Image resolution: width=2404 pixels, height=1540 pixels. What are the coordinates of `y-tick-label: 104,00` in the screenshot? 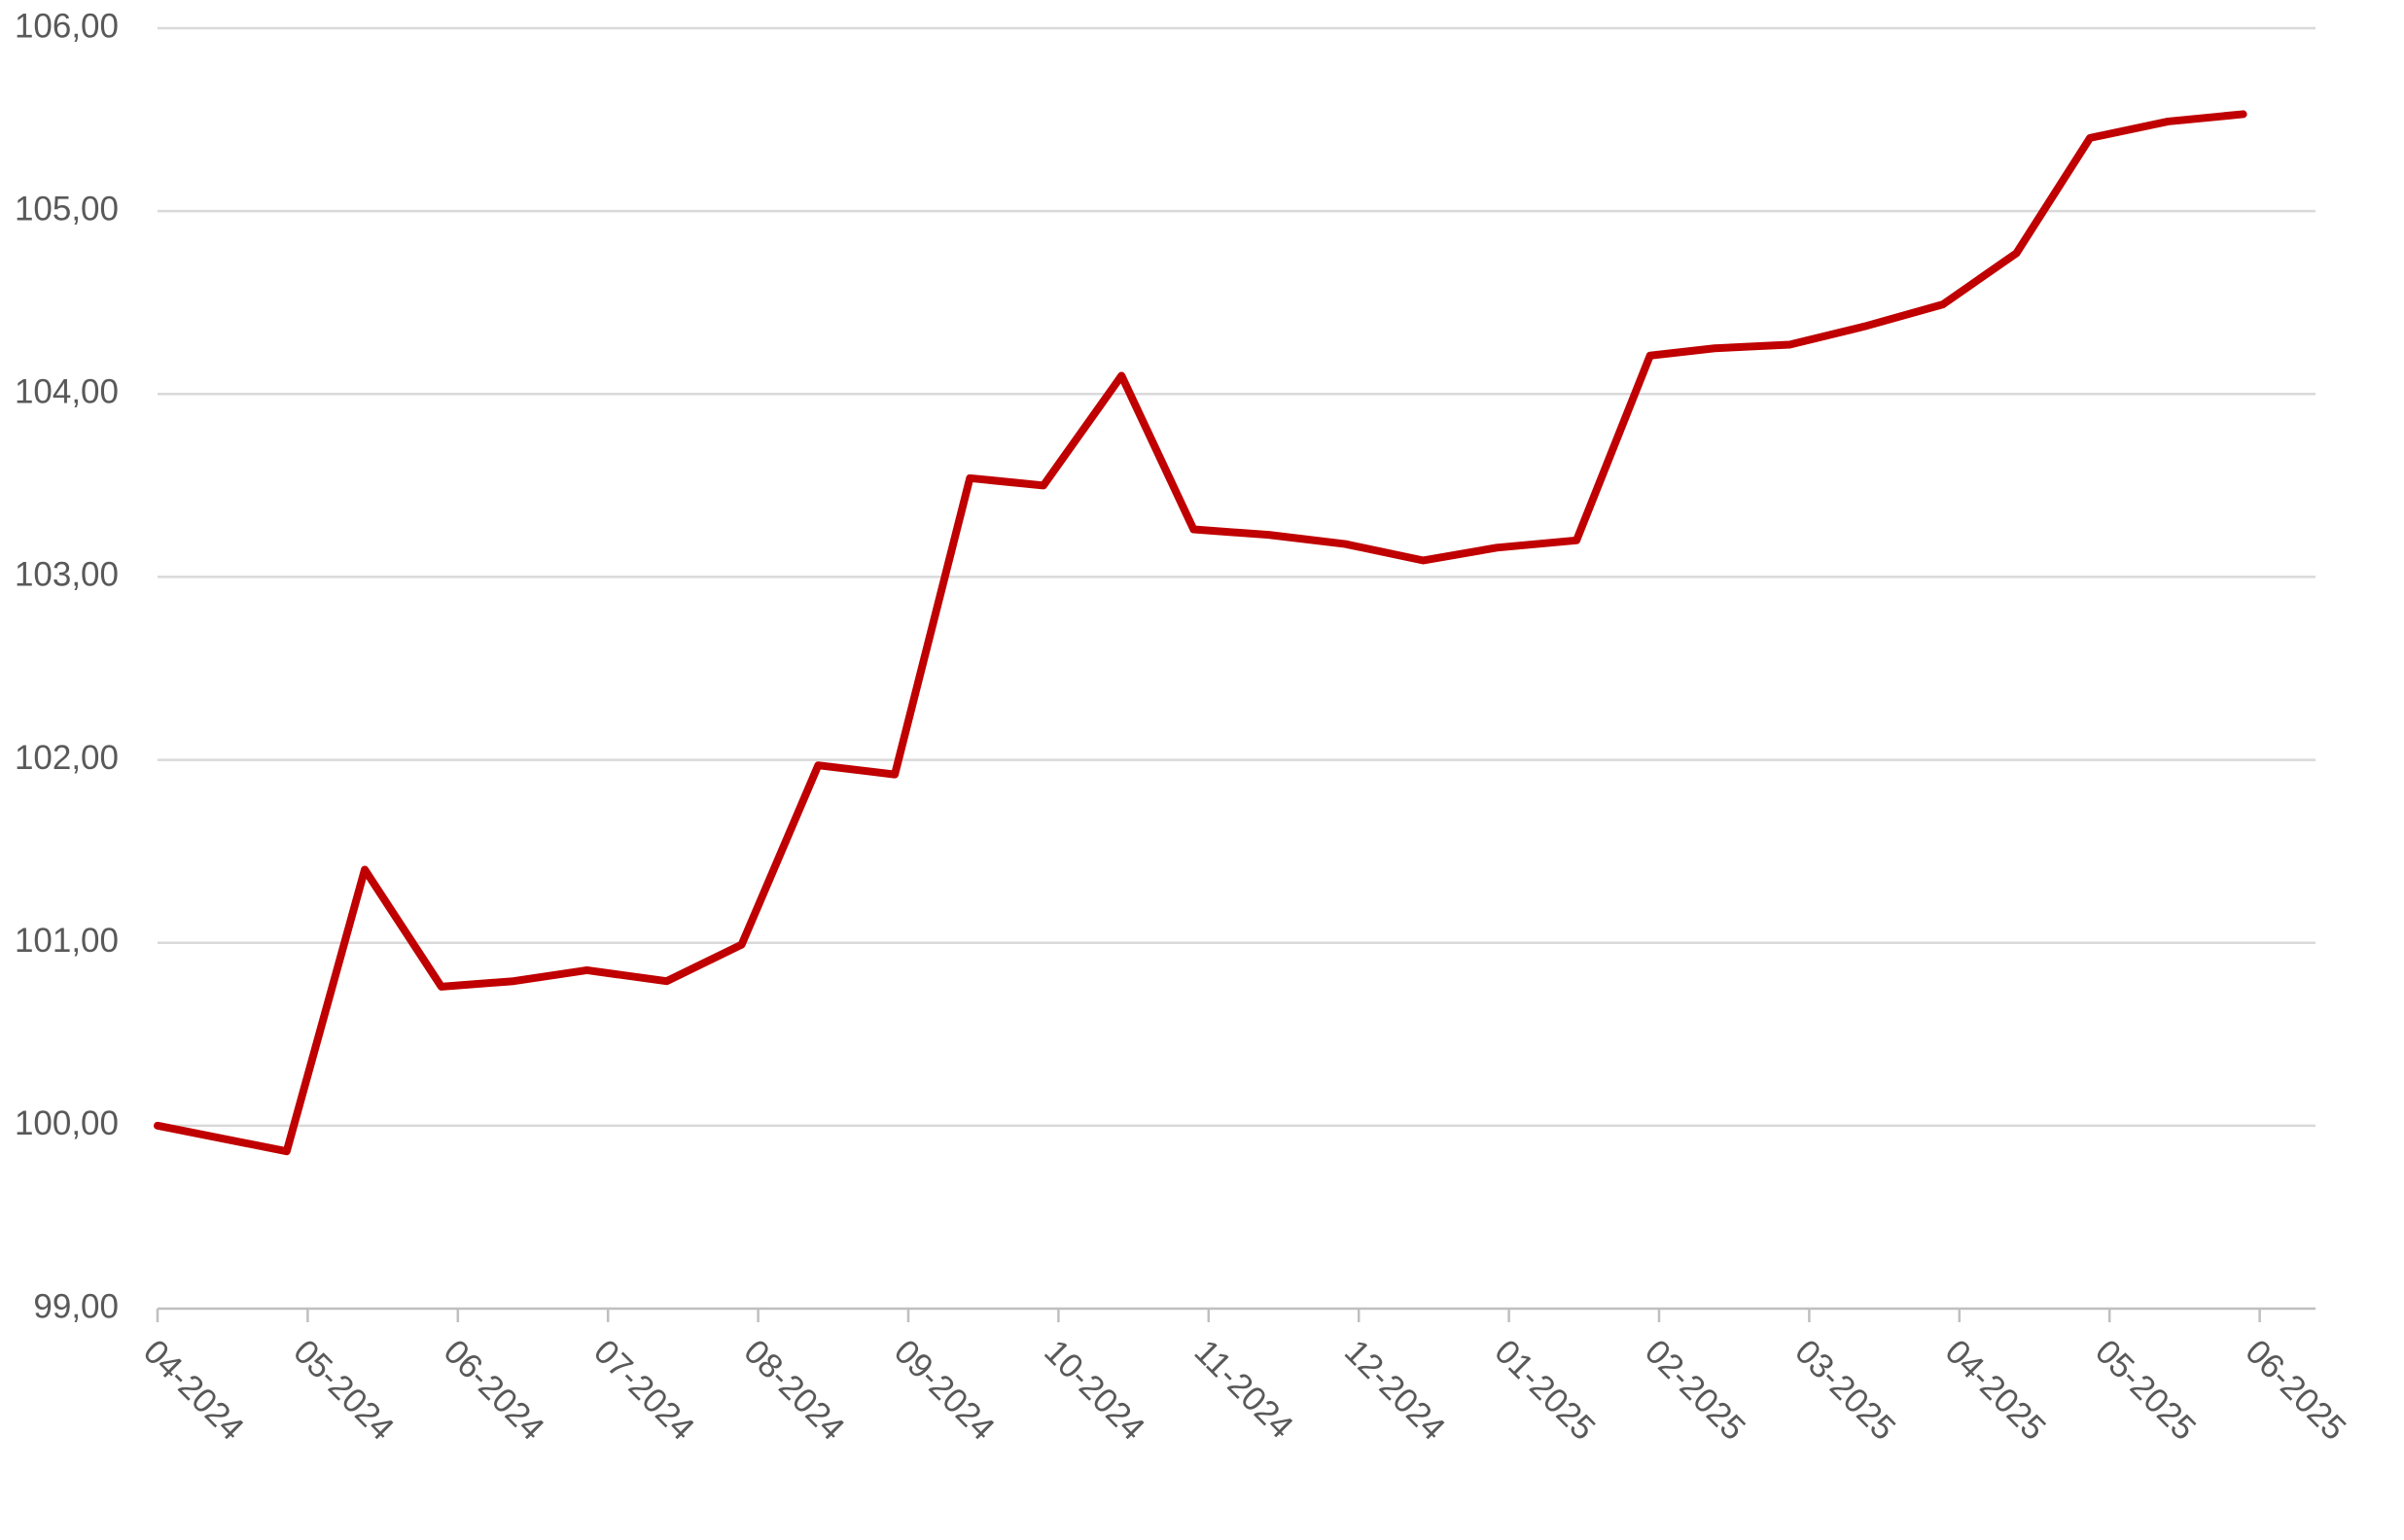 It's located at (67, 392).